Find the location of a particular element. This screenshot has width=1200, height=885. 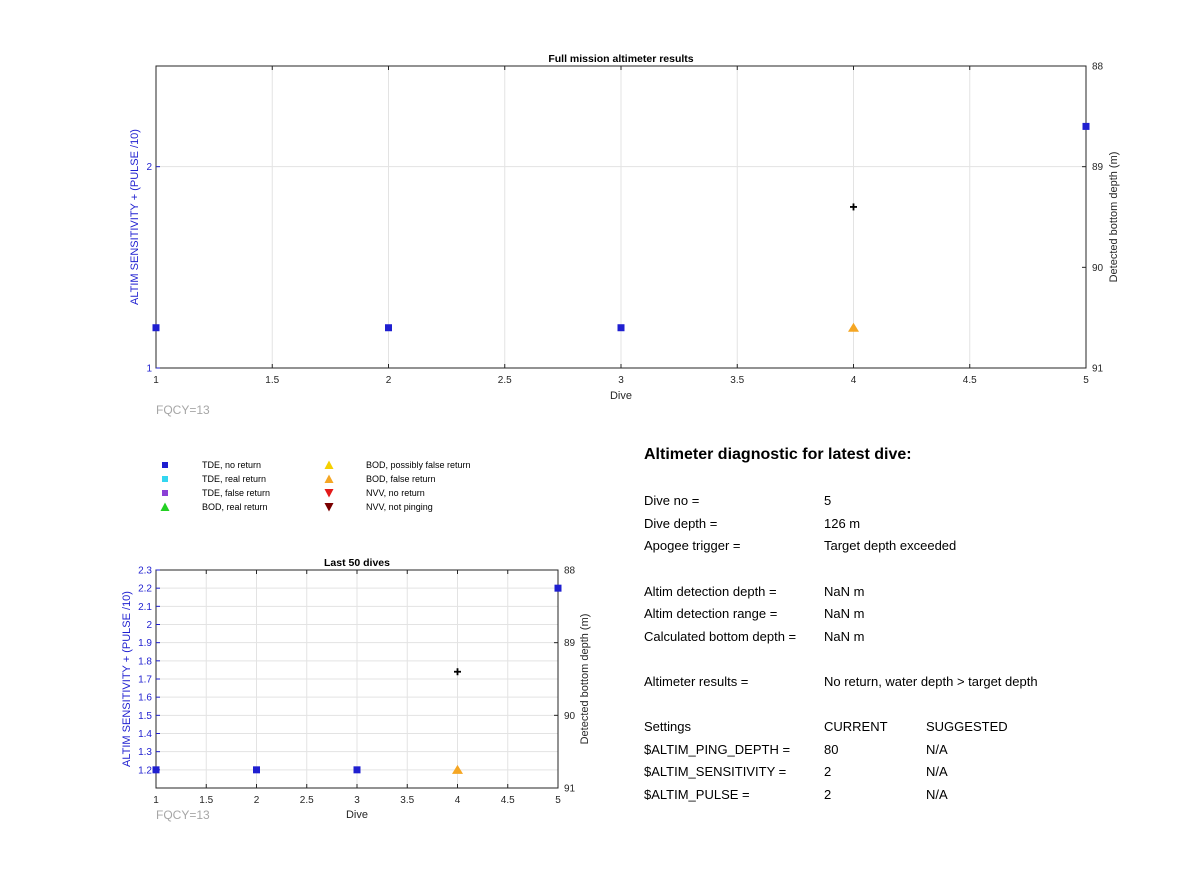

altimeter-results-value: No return, water depth > target depth is located at coordinates (931, 681).